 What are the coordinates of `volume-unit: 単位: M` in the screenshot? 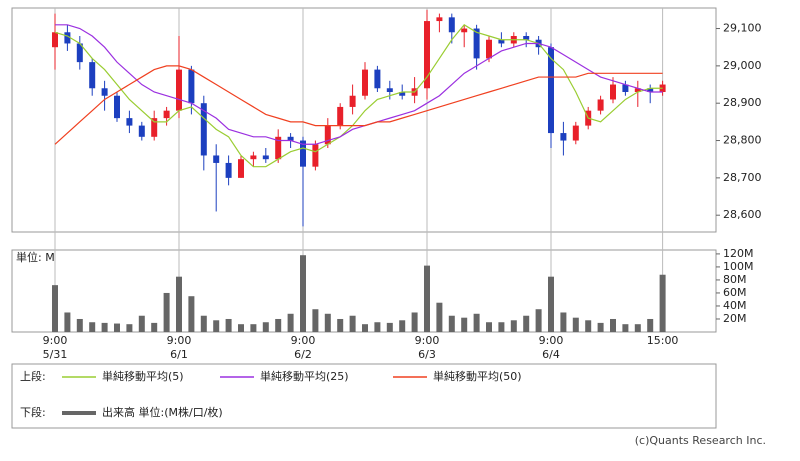 It's located at (35, 257).